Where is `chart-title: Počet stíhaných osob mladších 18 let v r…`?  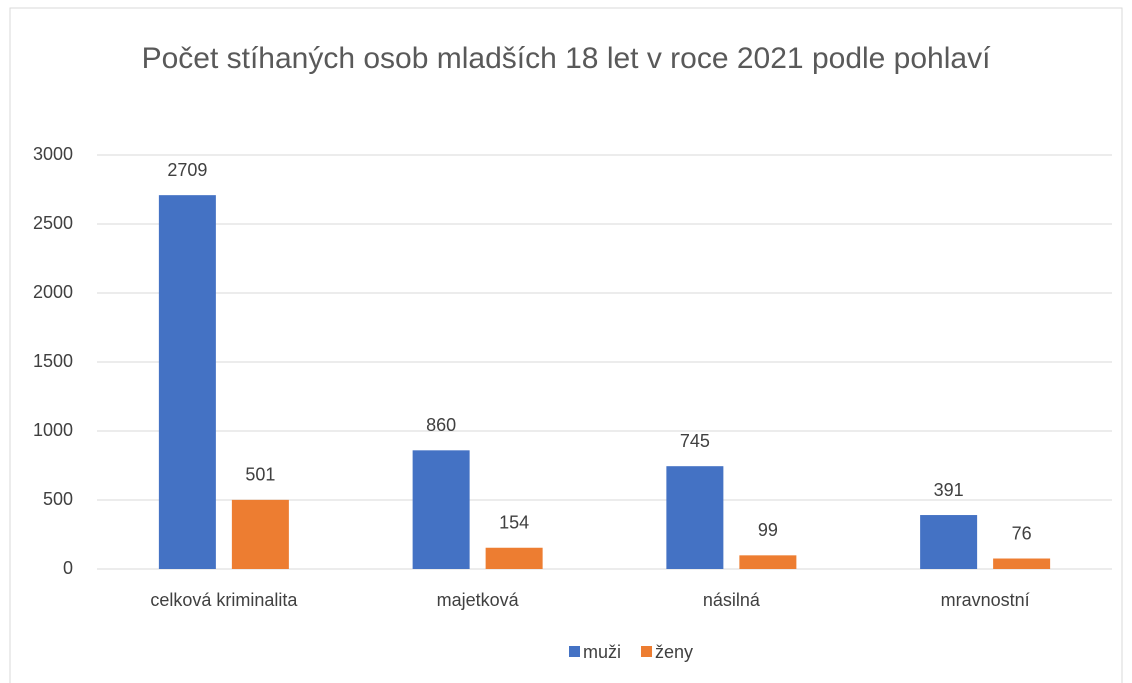
chart-title: Počet stíhaných osob mladších 18 let v r… is located at coordinates (566, 58).